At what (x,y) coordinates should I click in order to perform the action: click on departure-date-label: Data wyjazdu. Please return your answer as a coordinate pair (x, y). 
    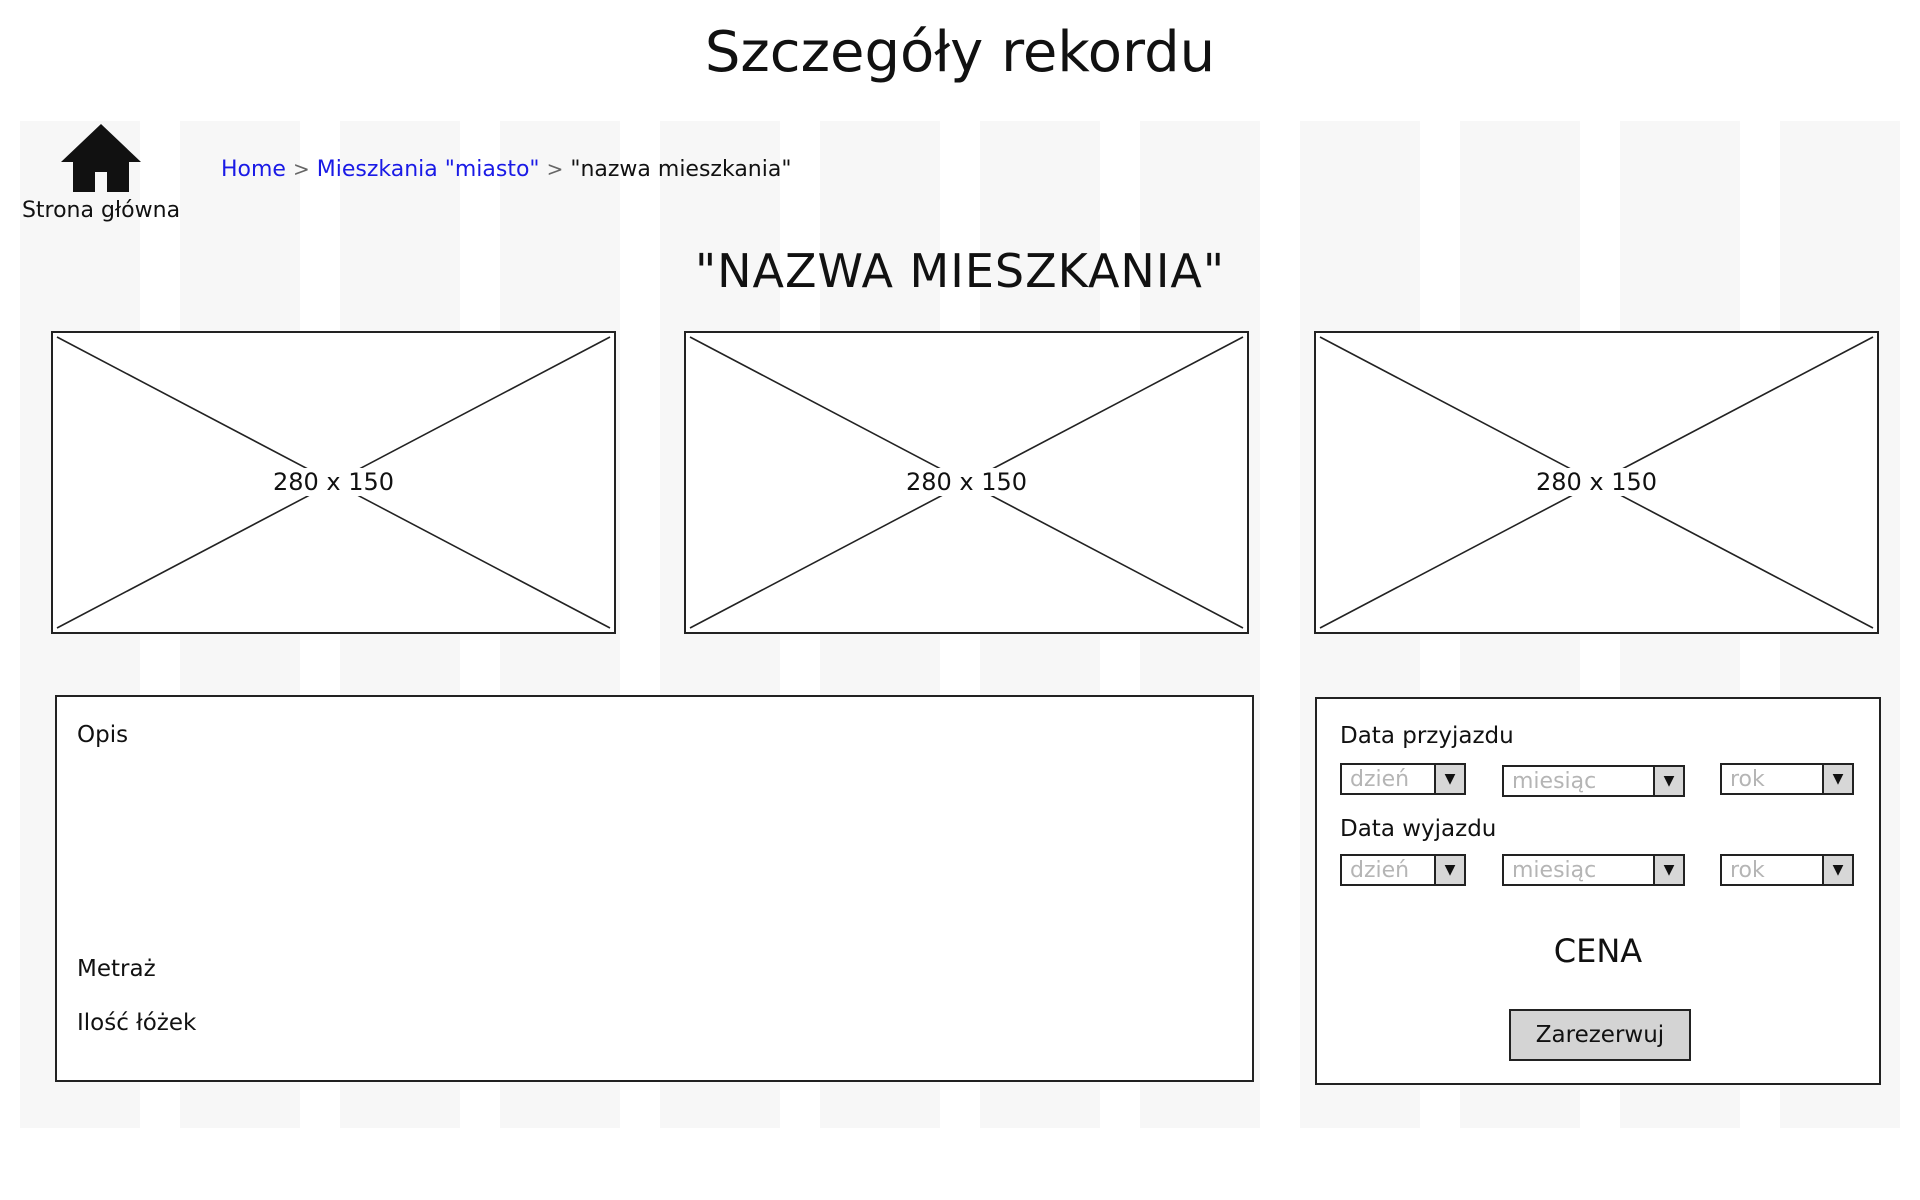
    Looking at the image, I should click on (1418, 829).